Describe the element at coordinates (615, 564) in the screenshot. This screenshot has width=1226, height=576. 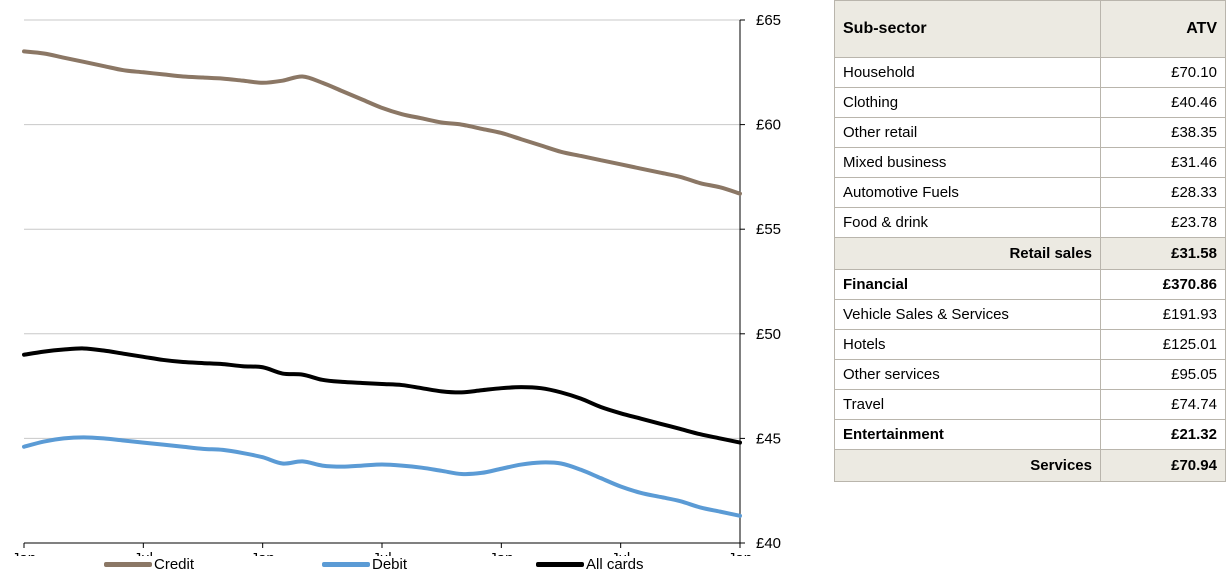
I see `legend-label-all-cards: All cards` at that location.